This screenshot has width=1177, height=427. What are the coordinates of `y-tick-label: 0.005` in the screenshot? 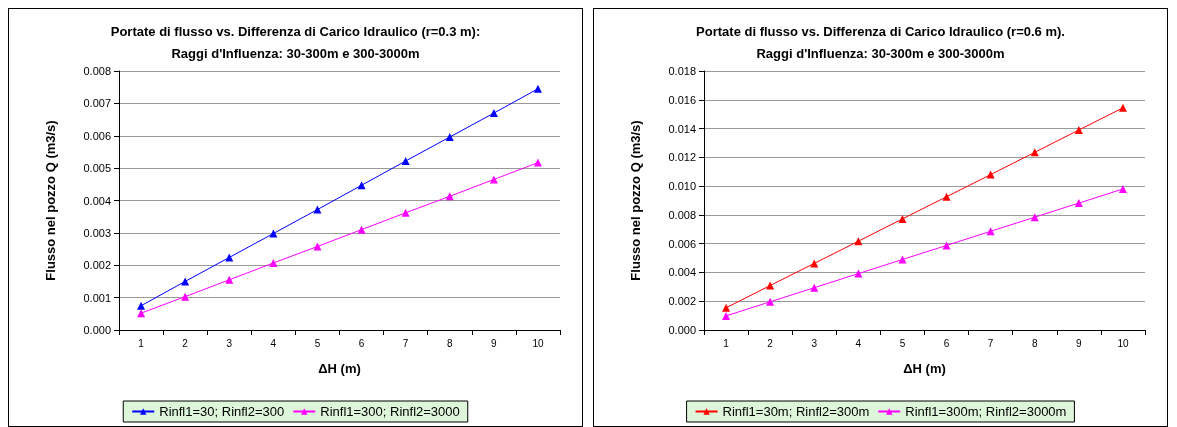 It's located at (97, 168).